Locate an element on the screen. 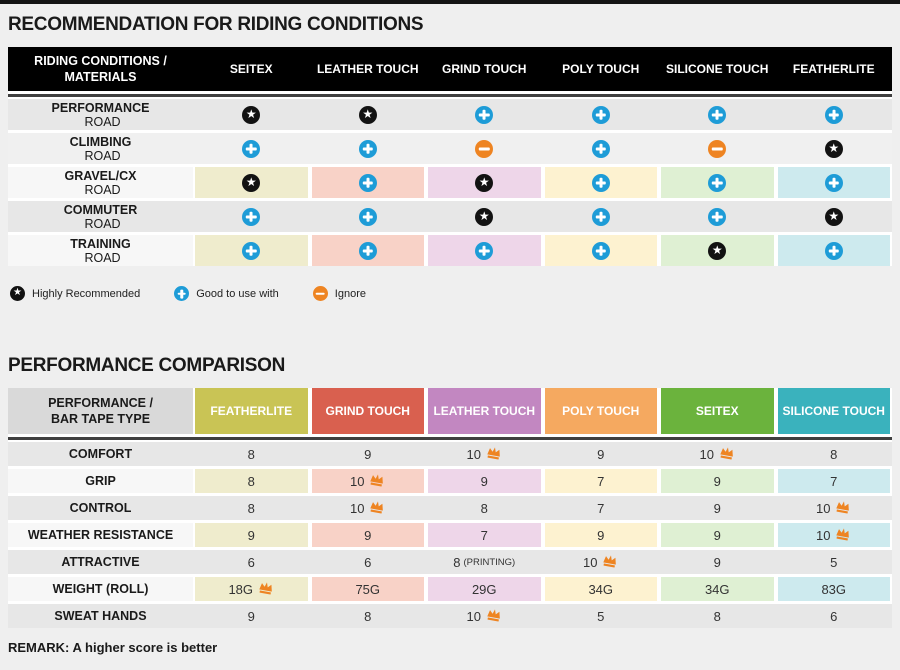  row-label-text: WEATHER RESISTANCE is located at coordinates (100, 535).